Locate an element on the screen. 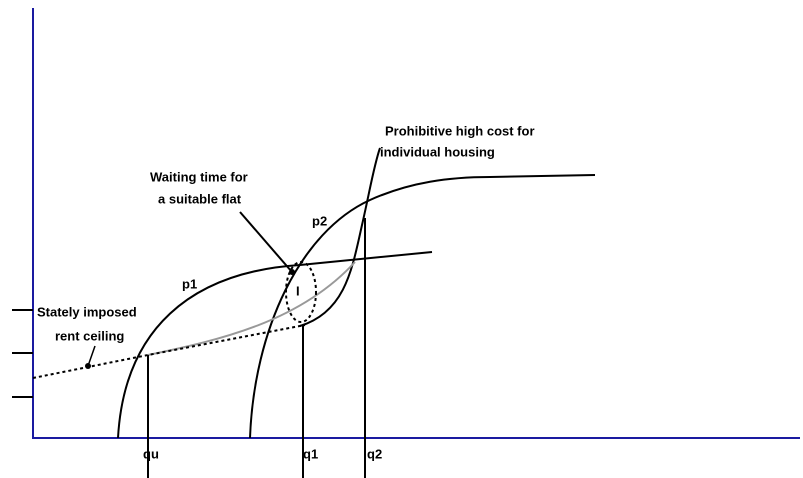  label: Waiting time for is located at coordinates (199, 176).